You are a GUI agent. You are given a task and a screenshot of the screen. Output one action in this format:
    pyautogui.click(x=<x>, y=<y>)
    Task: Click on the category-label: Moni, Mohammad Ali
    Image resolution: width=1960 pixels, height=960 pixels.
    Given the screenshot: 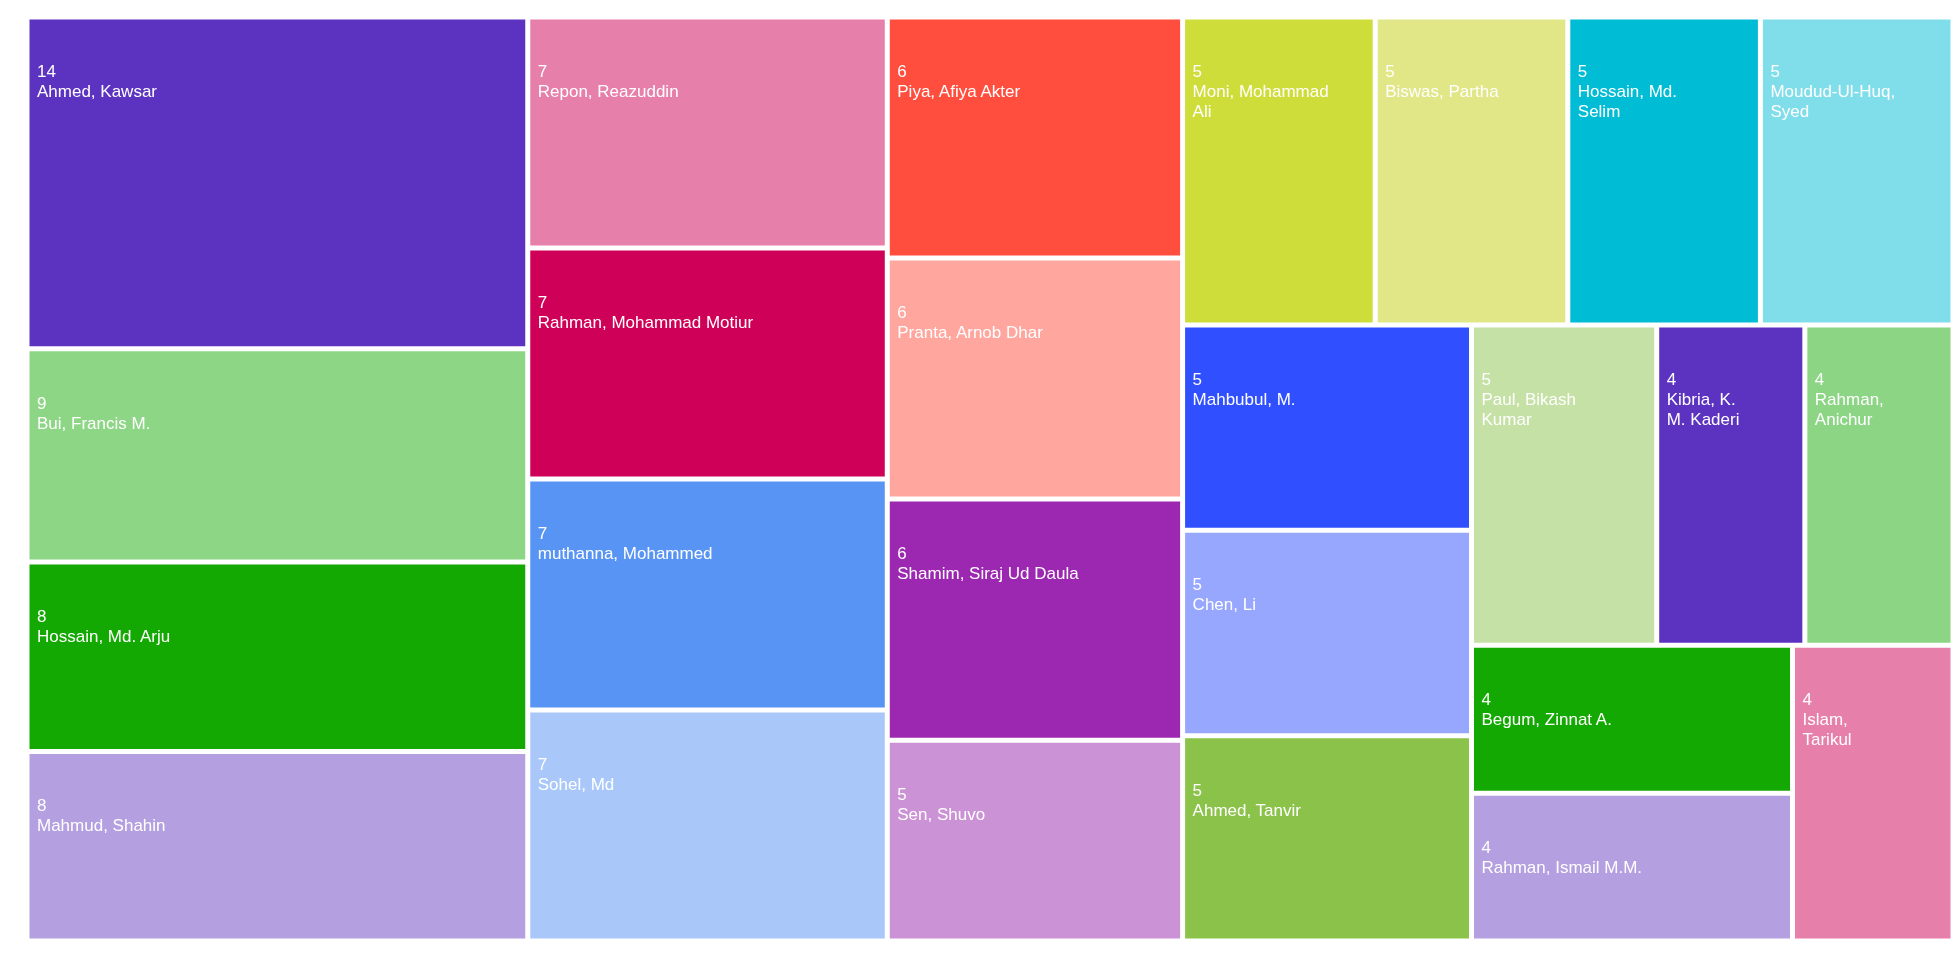 What is the action you would take?
    pyautogui.click(x=1260, y=101)
    